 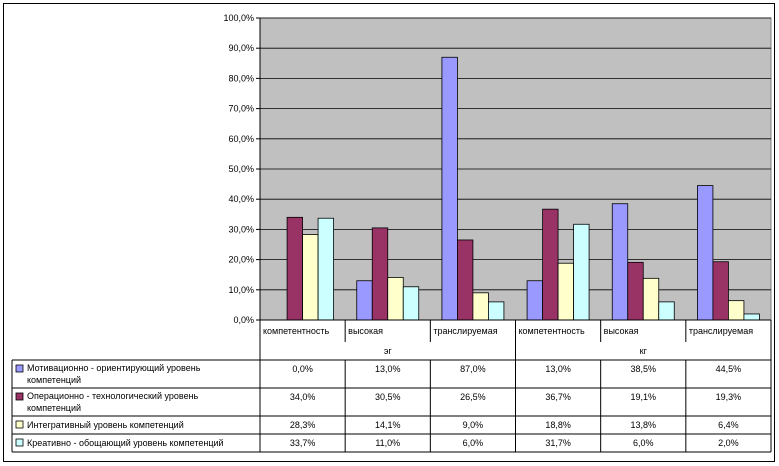 What do you see at coordinates (558, 425) in the screenshot?
I see `data-label: 18,8%` at bounding box center [558, 425].